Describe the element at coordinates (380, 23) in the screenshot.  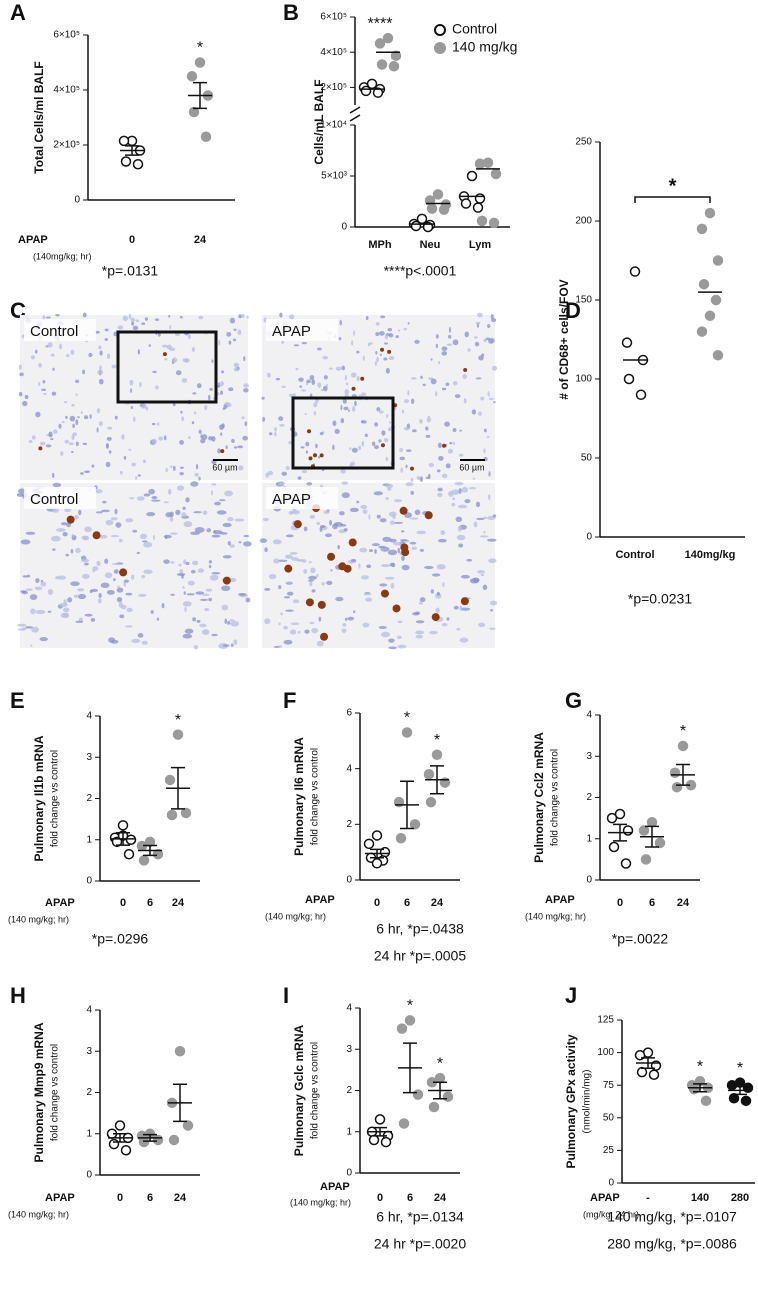
I see `significance-mark: ****` at that location.